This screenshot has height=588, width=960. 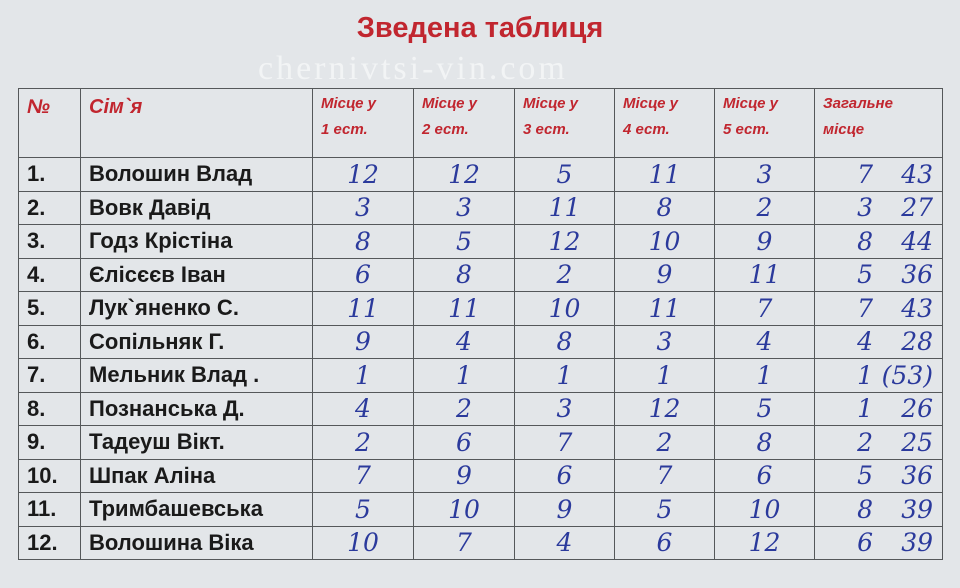 What do you see at coordinates (546, 129) in the screenshot?
I see `header-line2: 3 ест.` at bounding box center [546, 129].